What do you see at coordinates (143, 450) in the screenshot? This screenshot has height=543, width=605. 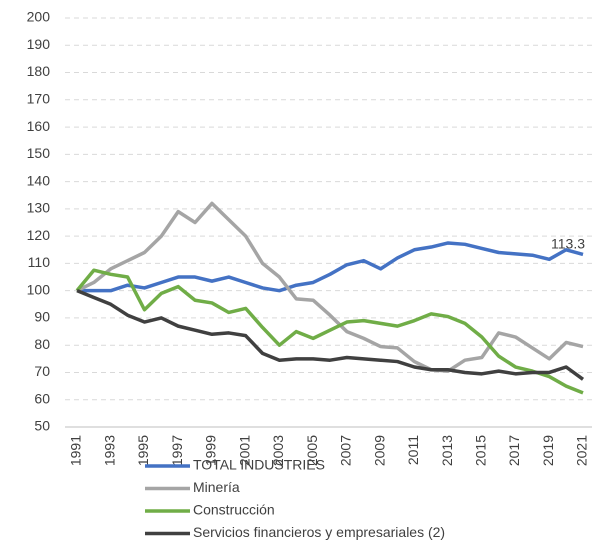 I see `x-tick-label: 1995` at bounding box center [143, 450].